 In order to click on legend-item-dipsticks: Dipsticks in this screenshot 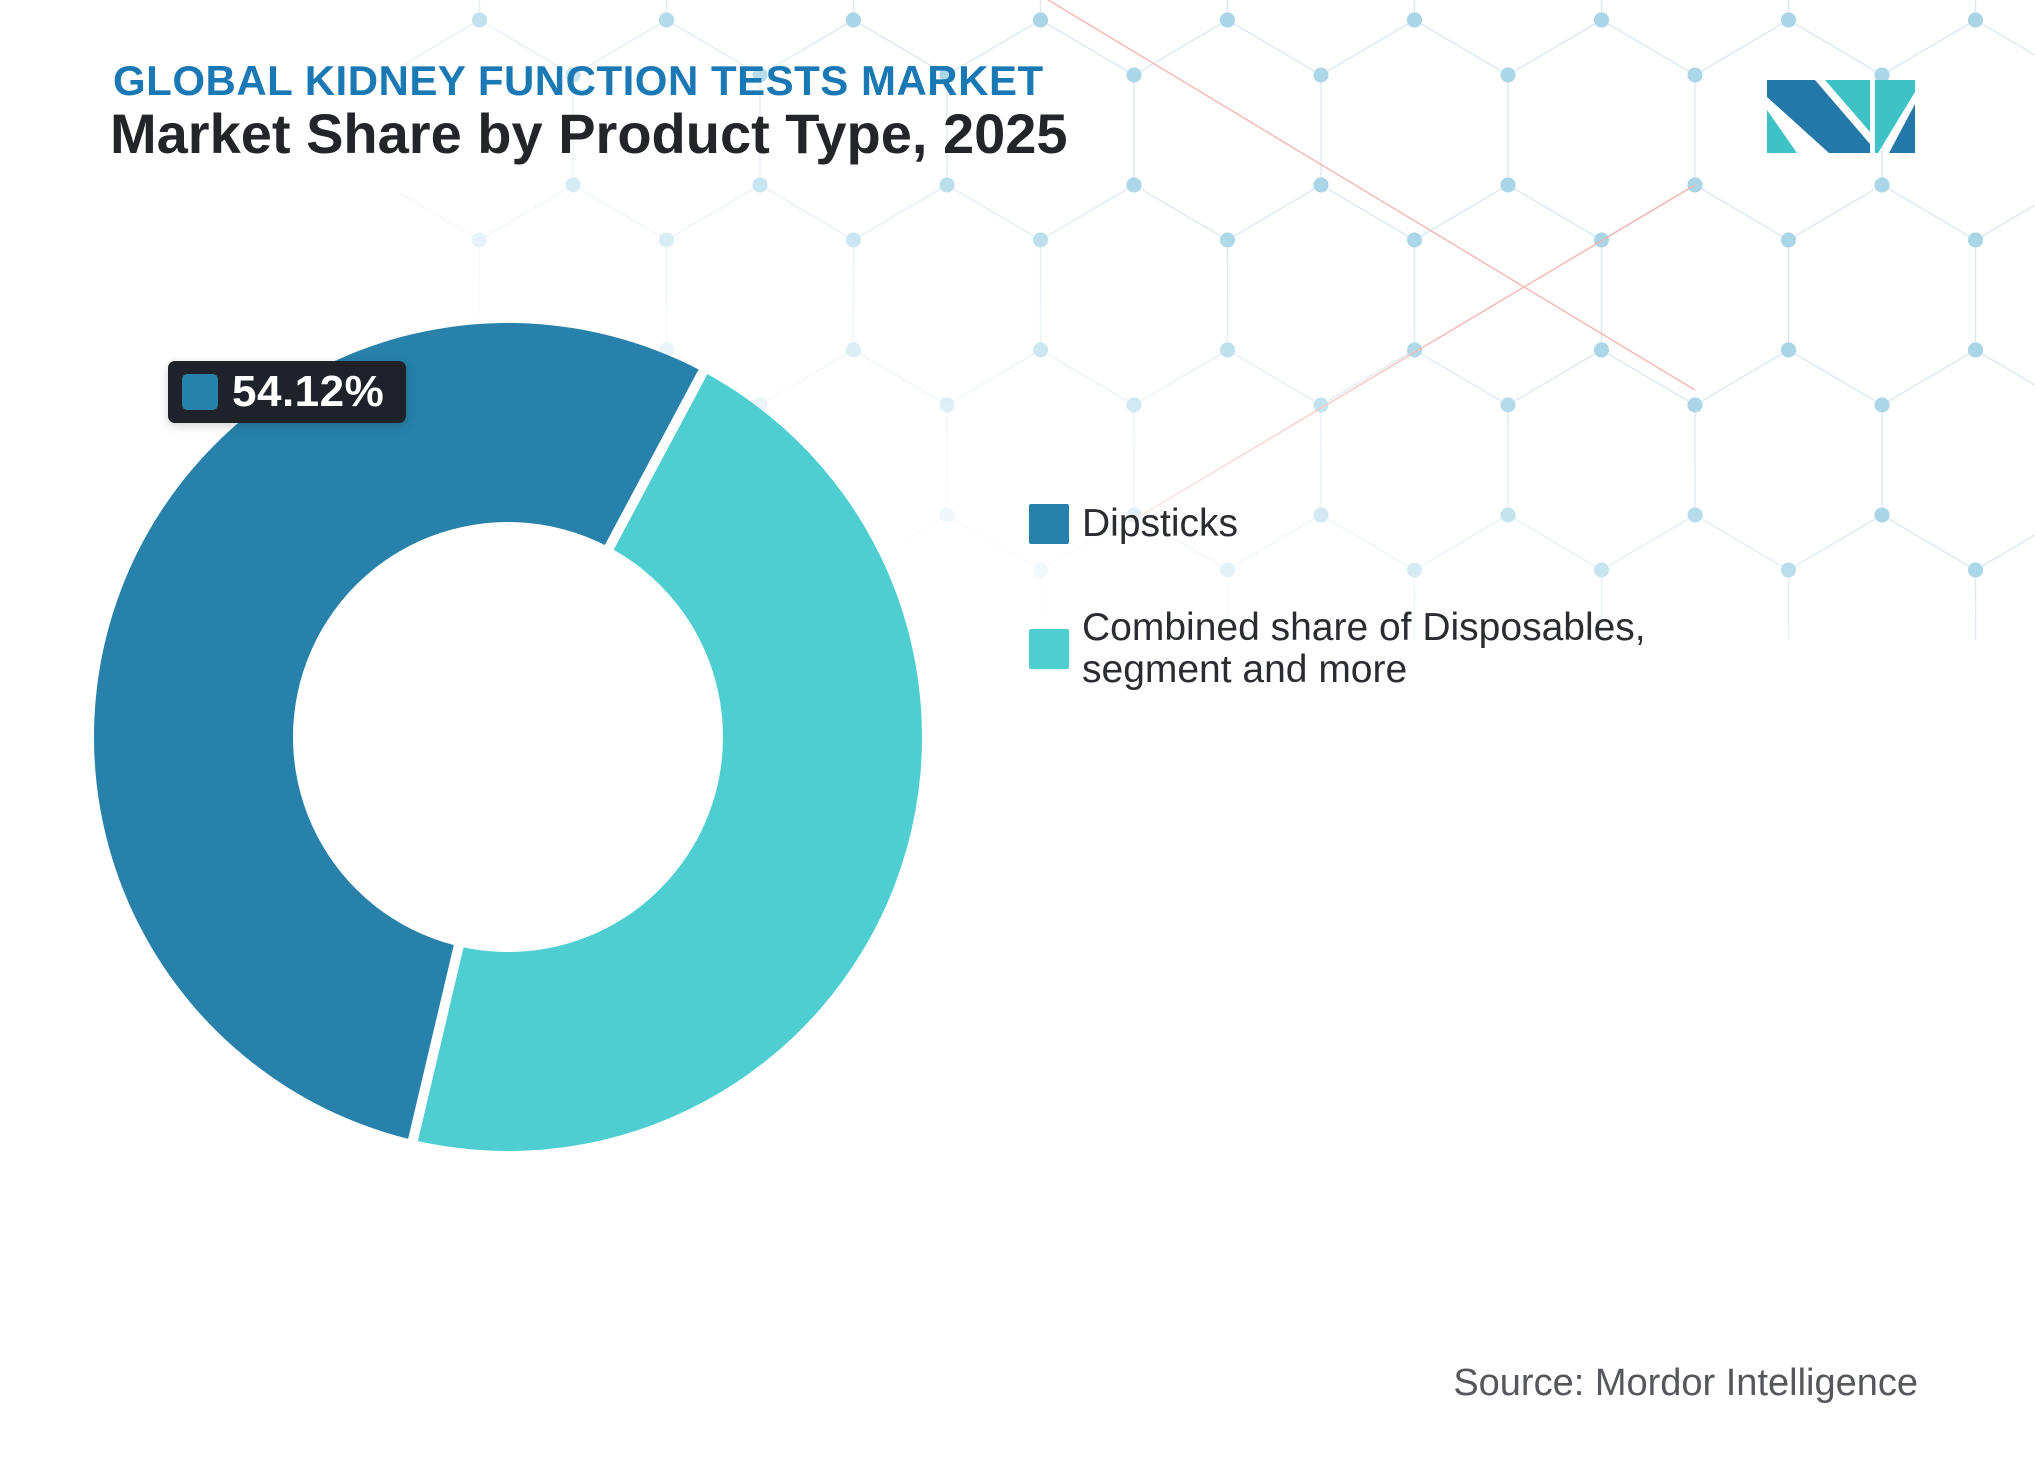, I will do `click(1133, 524)`.